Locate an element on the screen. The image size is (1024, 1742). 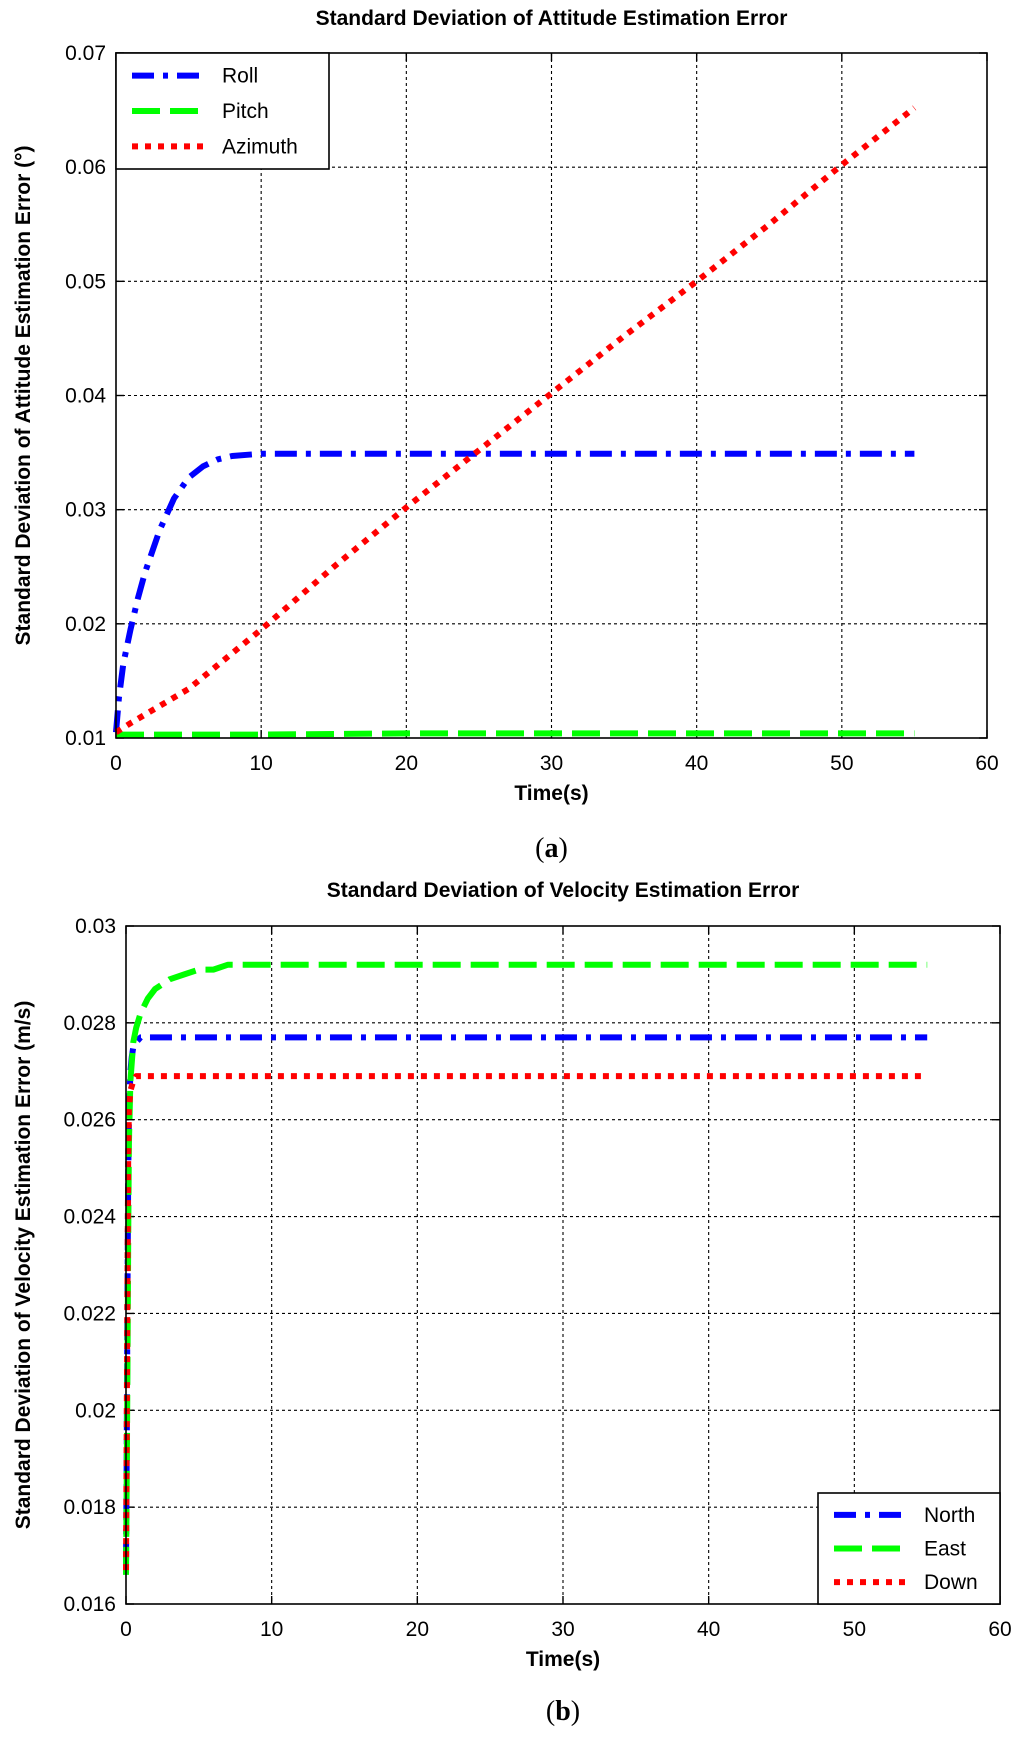
legend-label-roll: Roll is located at coordinates (240, 76).